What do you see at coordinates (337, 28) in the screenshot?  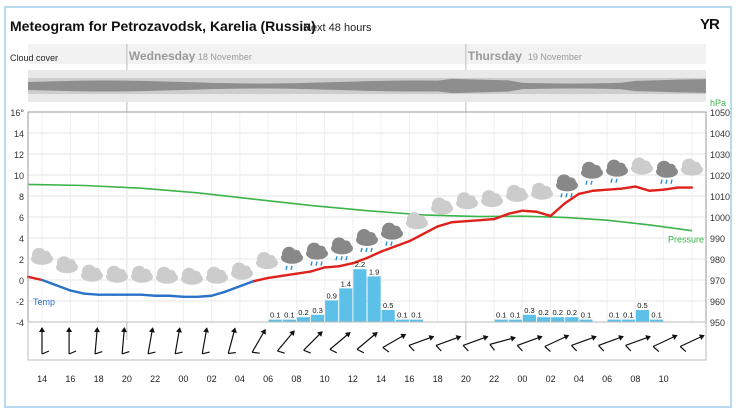 I see `chart-subtitle: Next 48 hours` at bounding box center [337, 28].